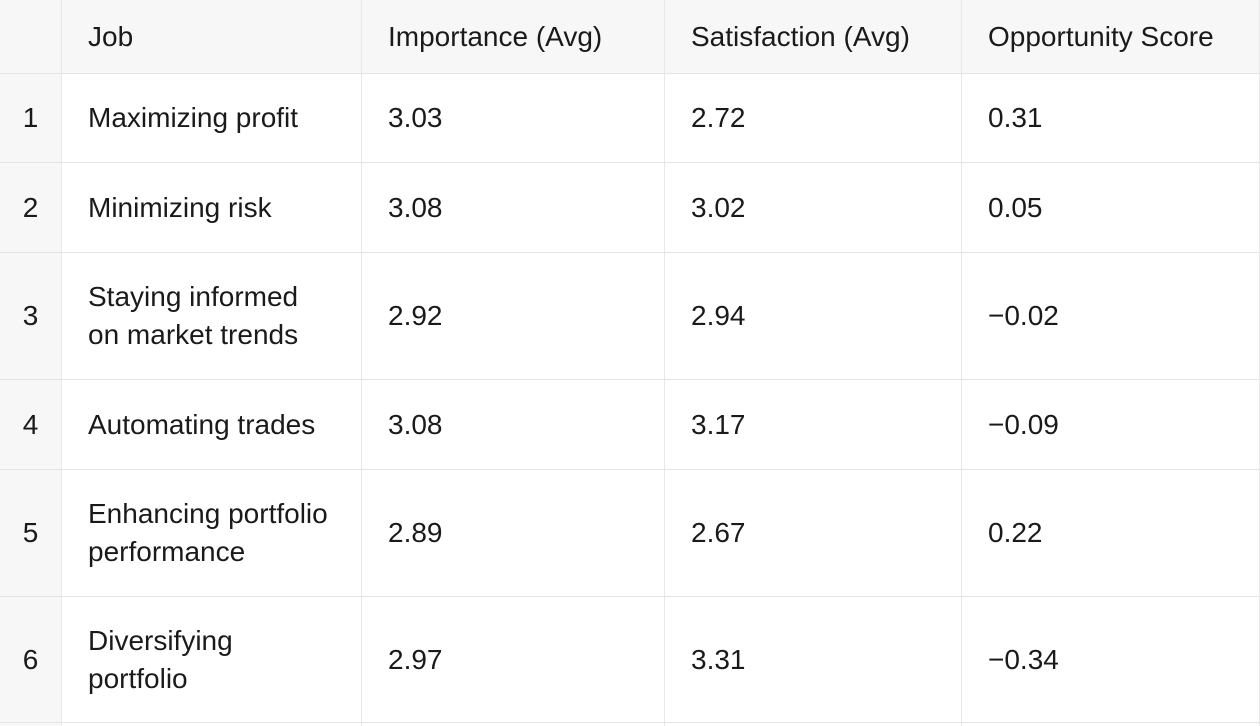 The image size is (1260, 726). I want to click on row-number: 3, so click(30, 315).